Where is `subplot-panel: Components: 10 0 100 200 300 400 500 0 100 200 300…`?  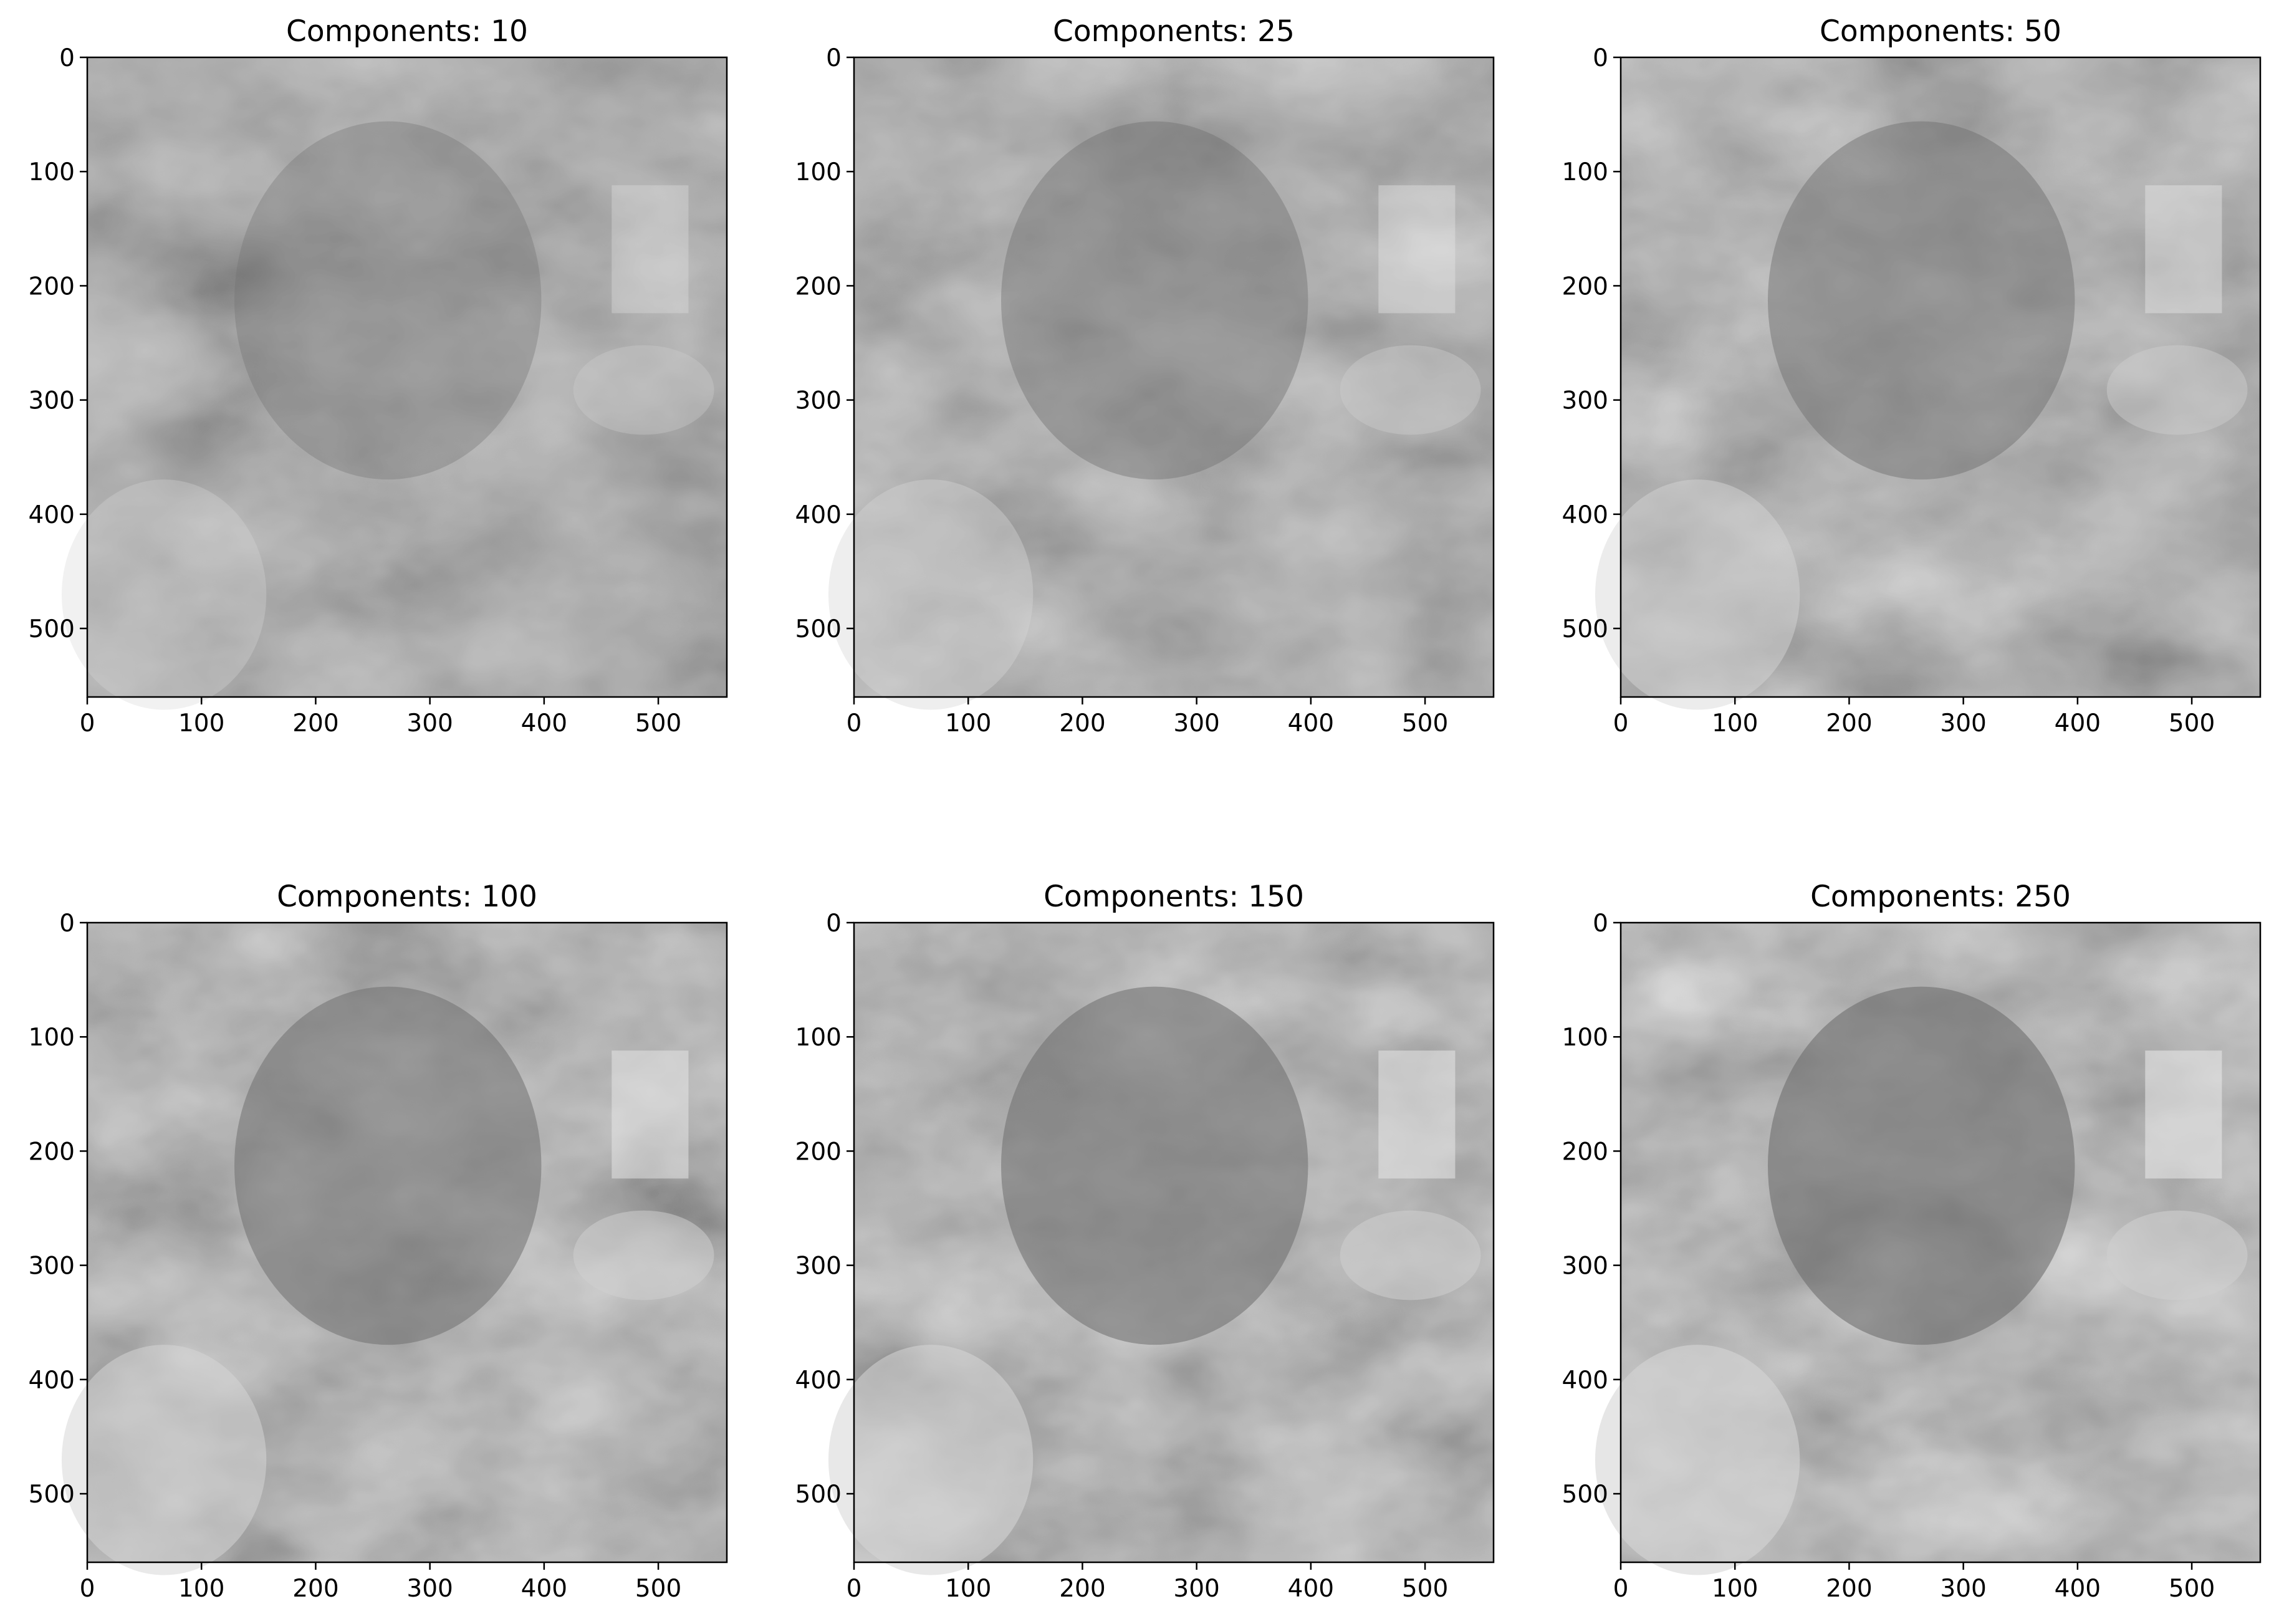
subplot-panel: Components: 10 0 100 200 300 400 500 0 100 200 300… is located at coordinates (378, 376).